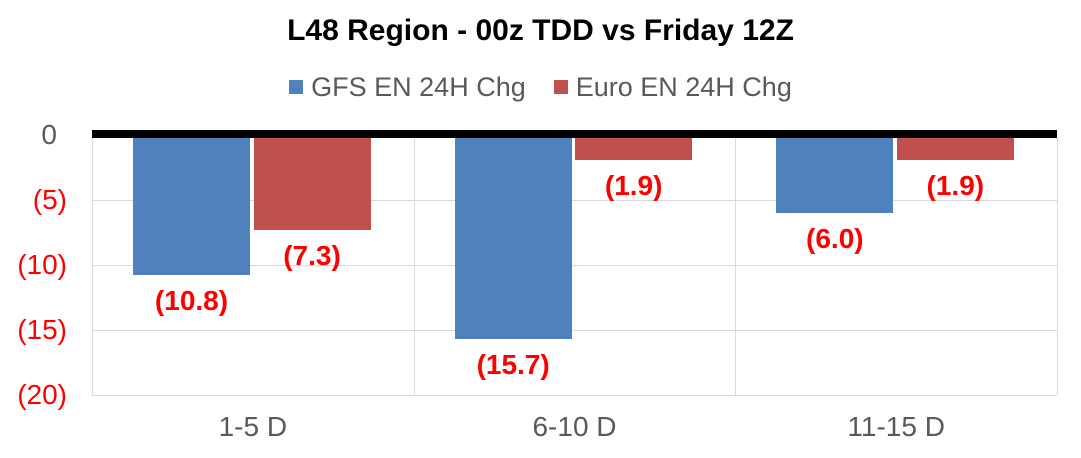  What do you see at coordinates (49, 134) in the screenshot?
I see `y-axis-tick-label: 0` at bounding box center [49, 134].